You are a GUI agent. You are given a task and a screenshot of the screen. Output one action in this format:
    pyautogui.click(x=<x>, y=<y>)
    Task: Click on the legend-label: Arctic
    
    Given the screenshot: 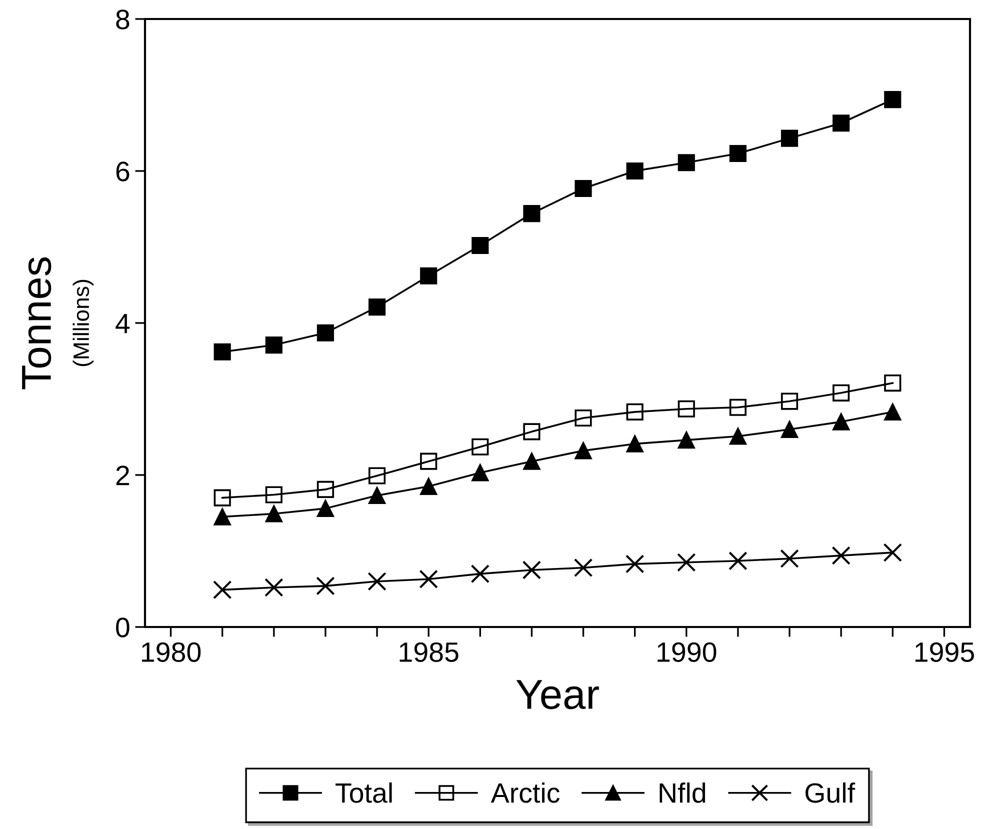 What is the action you would take?
    pyautogui.click(x=525, y=792)
    